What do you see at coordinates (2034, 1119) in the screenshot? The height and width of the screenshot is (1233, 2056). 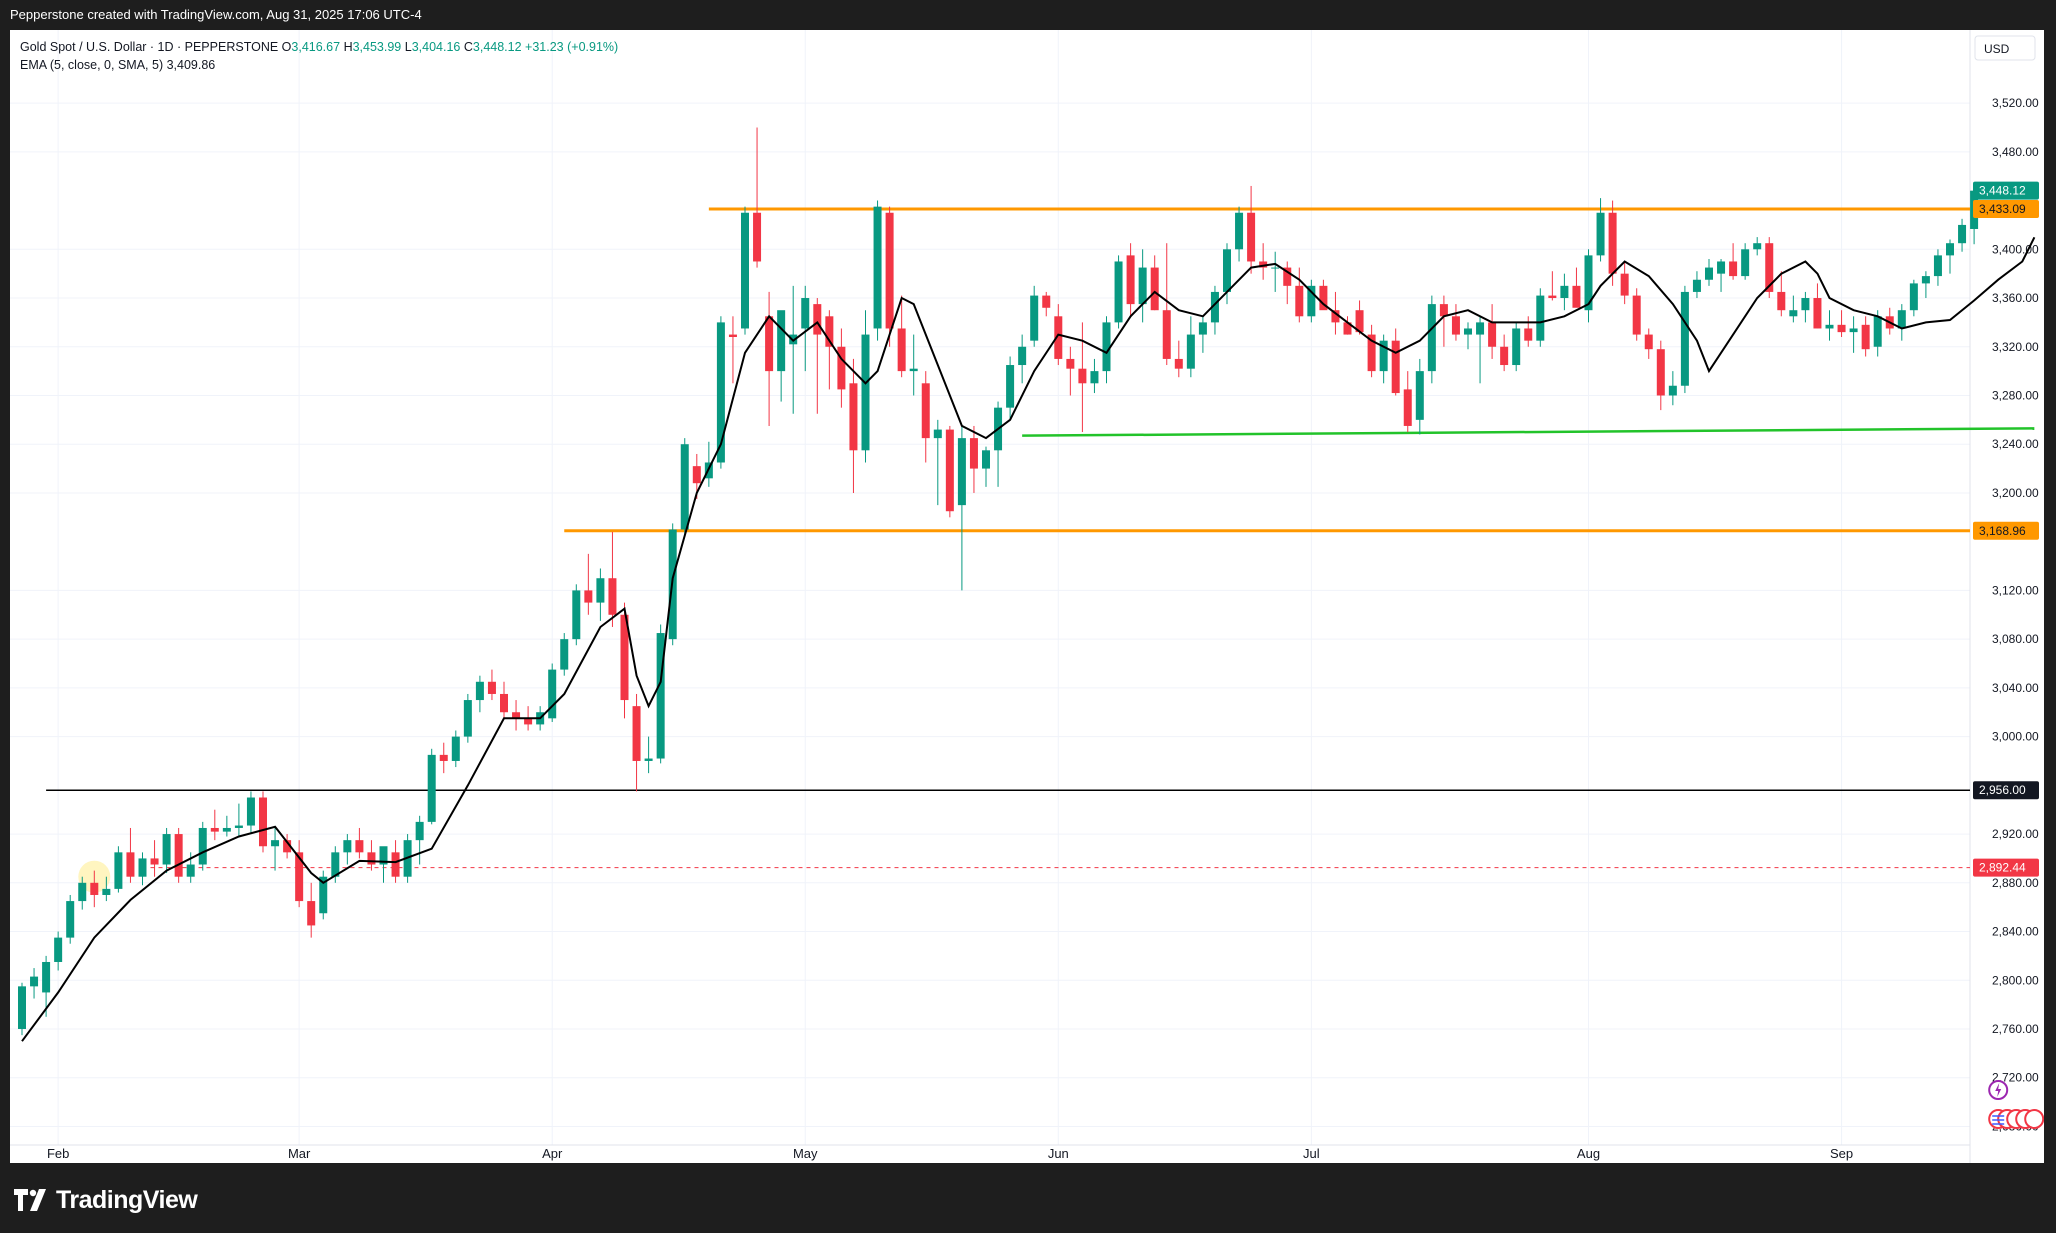 I see `flag-event-icon` at bounding box center [2034, 1119].